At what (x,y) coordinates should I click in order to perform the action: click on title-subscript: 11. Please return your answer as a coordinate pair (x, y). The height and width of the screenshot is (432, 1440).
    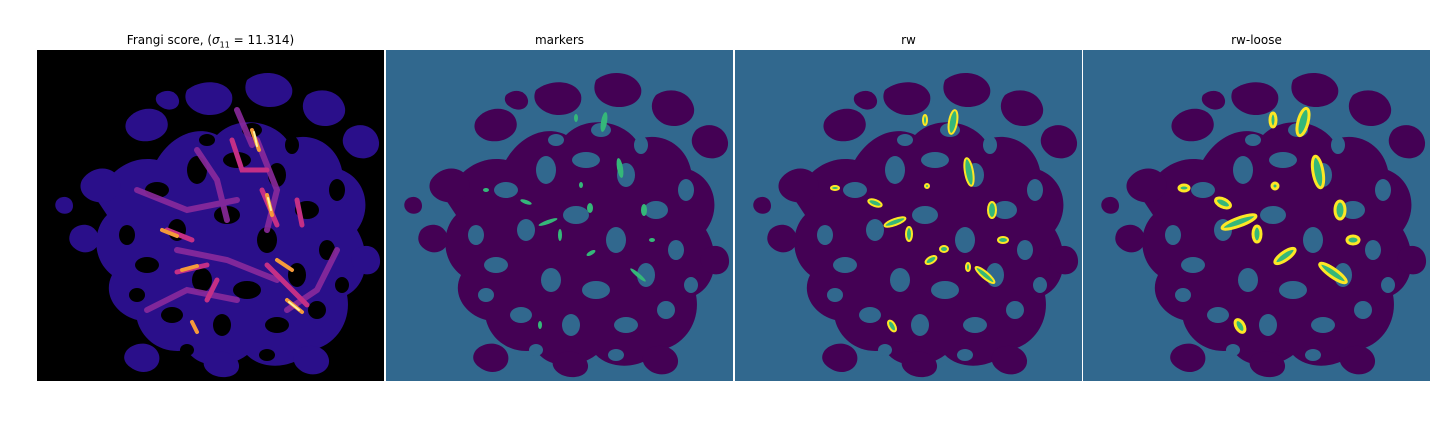
    Looking at the image, I should click on (224, 45).